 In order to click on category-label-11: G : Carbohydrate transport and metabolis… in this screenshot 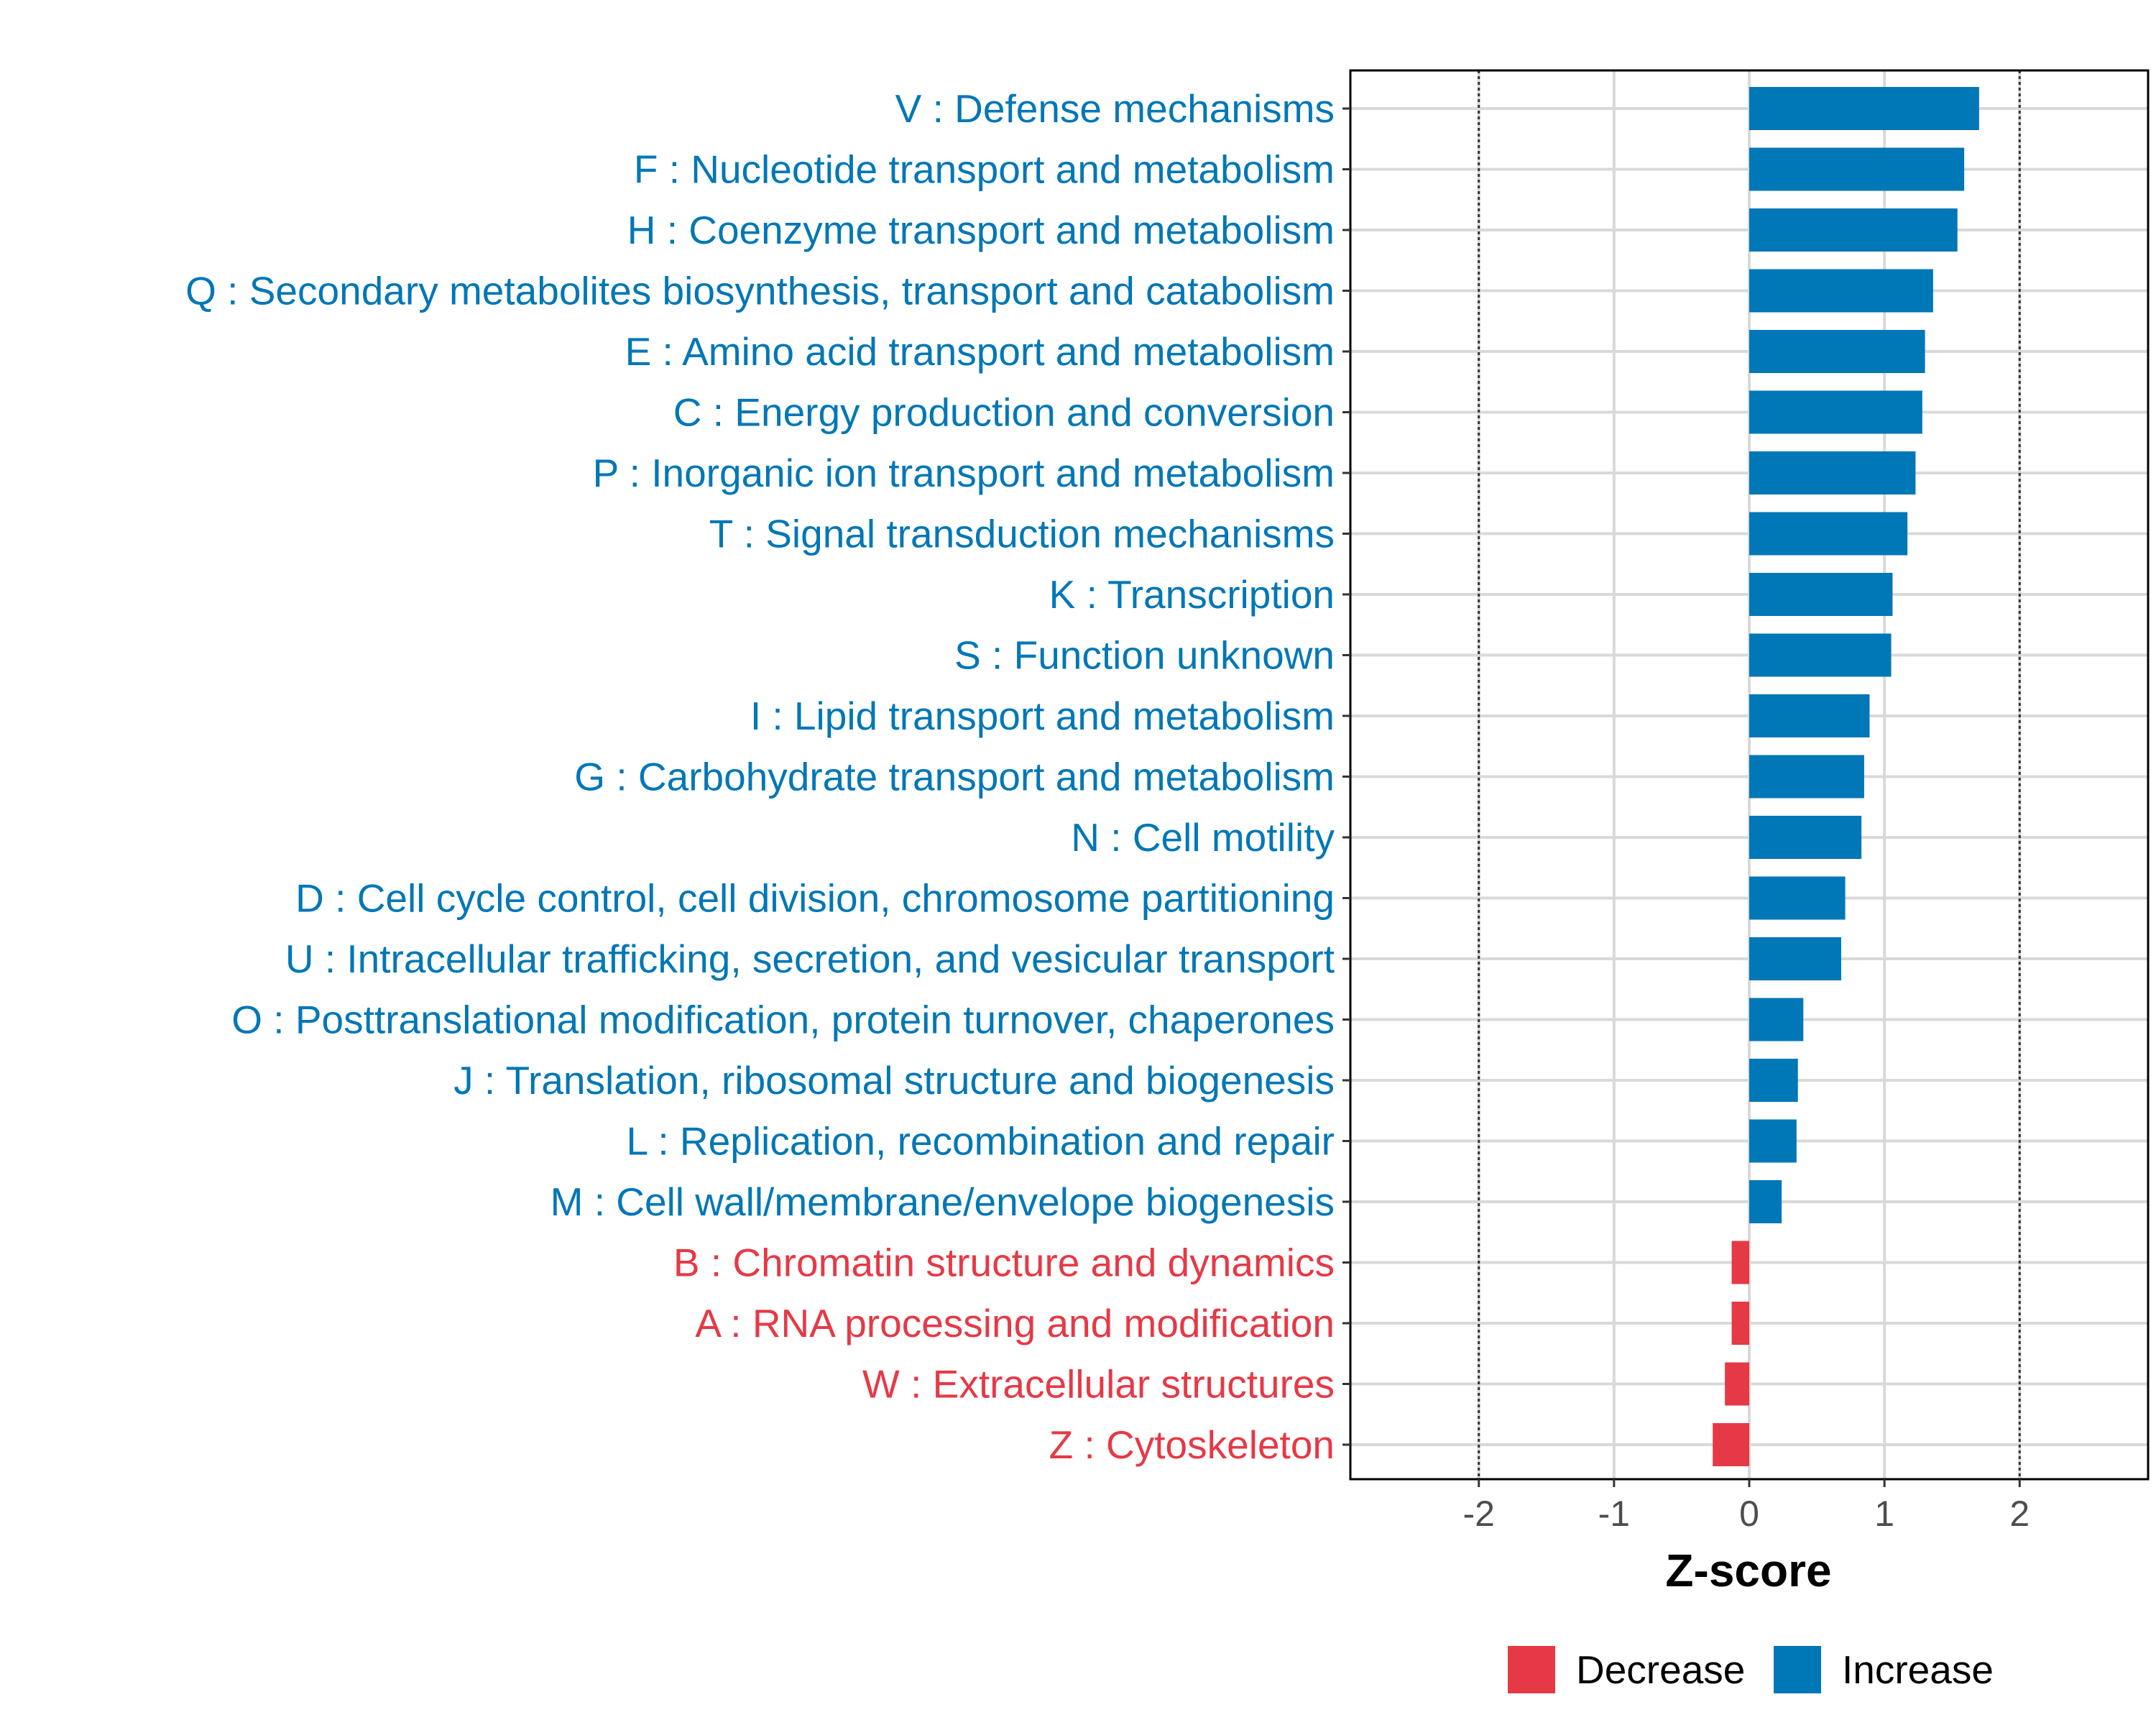, I will do `click(954, 777)`.